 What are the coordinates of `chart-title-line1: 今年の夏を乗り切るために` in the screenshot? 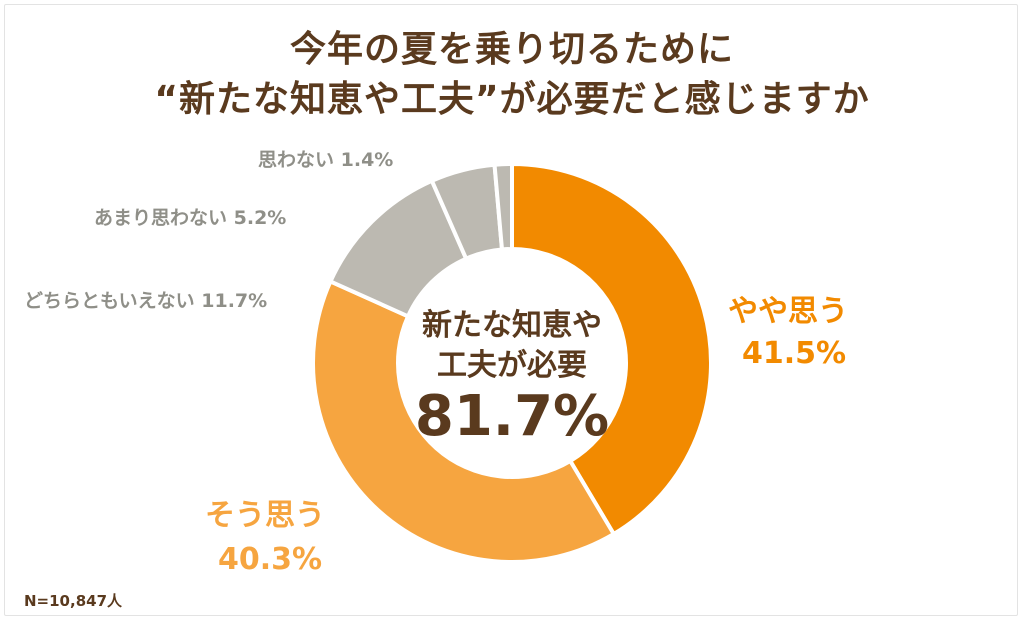 It's located at (511, 49).